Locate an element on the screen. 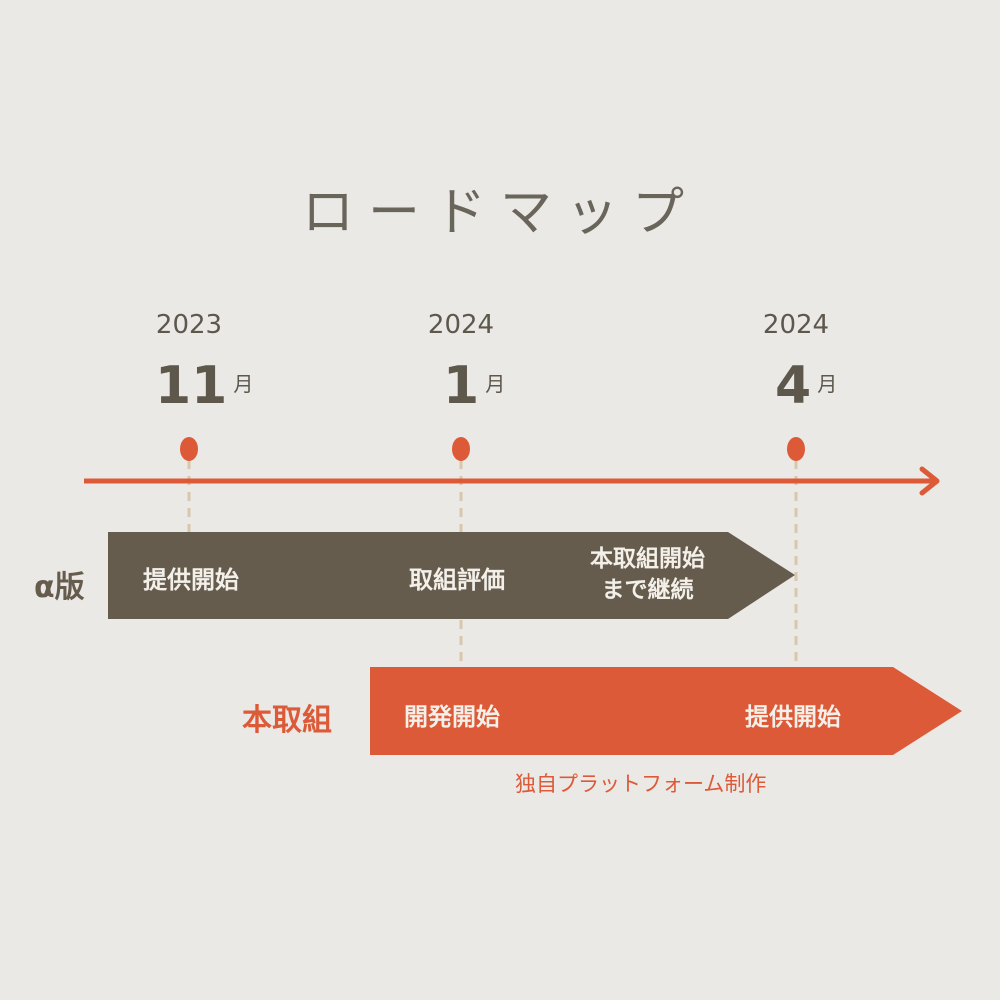 The height and width of the screenshot is (1000, 1000). month-number: 1 is located at coordinates (461, 386).